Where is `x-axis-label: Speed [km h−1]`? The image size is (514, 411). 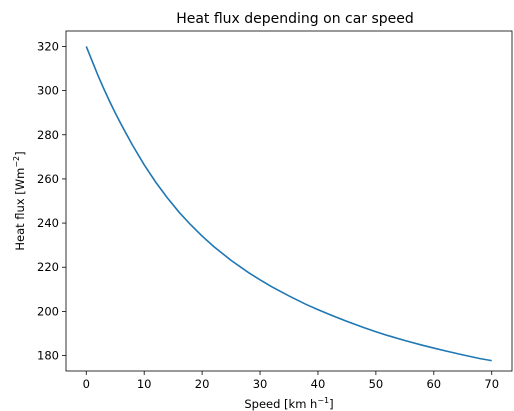
x-axis-label: Speed [km h−1] is located at coordinates (288, 403).